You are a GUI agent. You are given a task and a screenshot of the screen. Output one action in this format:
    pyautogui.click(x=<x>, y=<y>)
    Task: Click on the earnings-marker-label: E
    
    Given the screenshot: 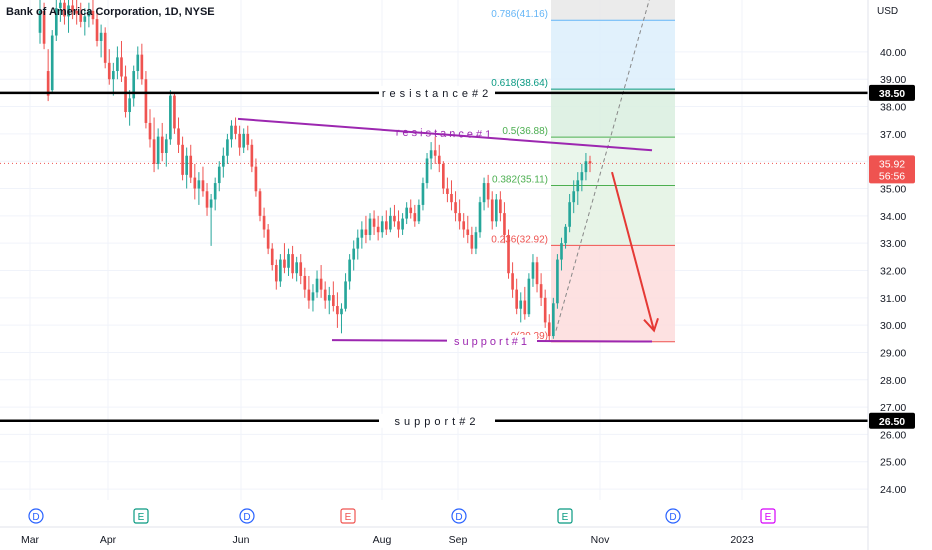 What is the action you would take?
    pyautogui.click(x=565, y=517)
    